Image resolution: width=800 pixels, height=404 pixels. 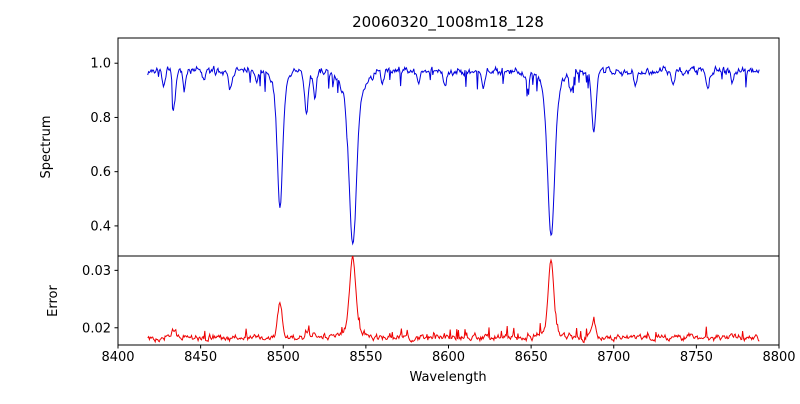 What do you see at coordinates (200, 357) in the screenshot?
I see `x-tick-label: 8450` at bounding box center [200, 357].